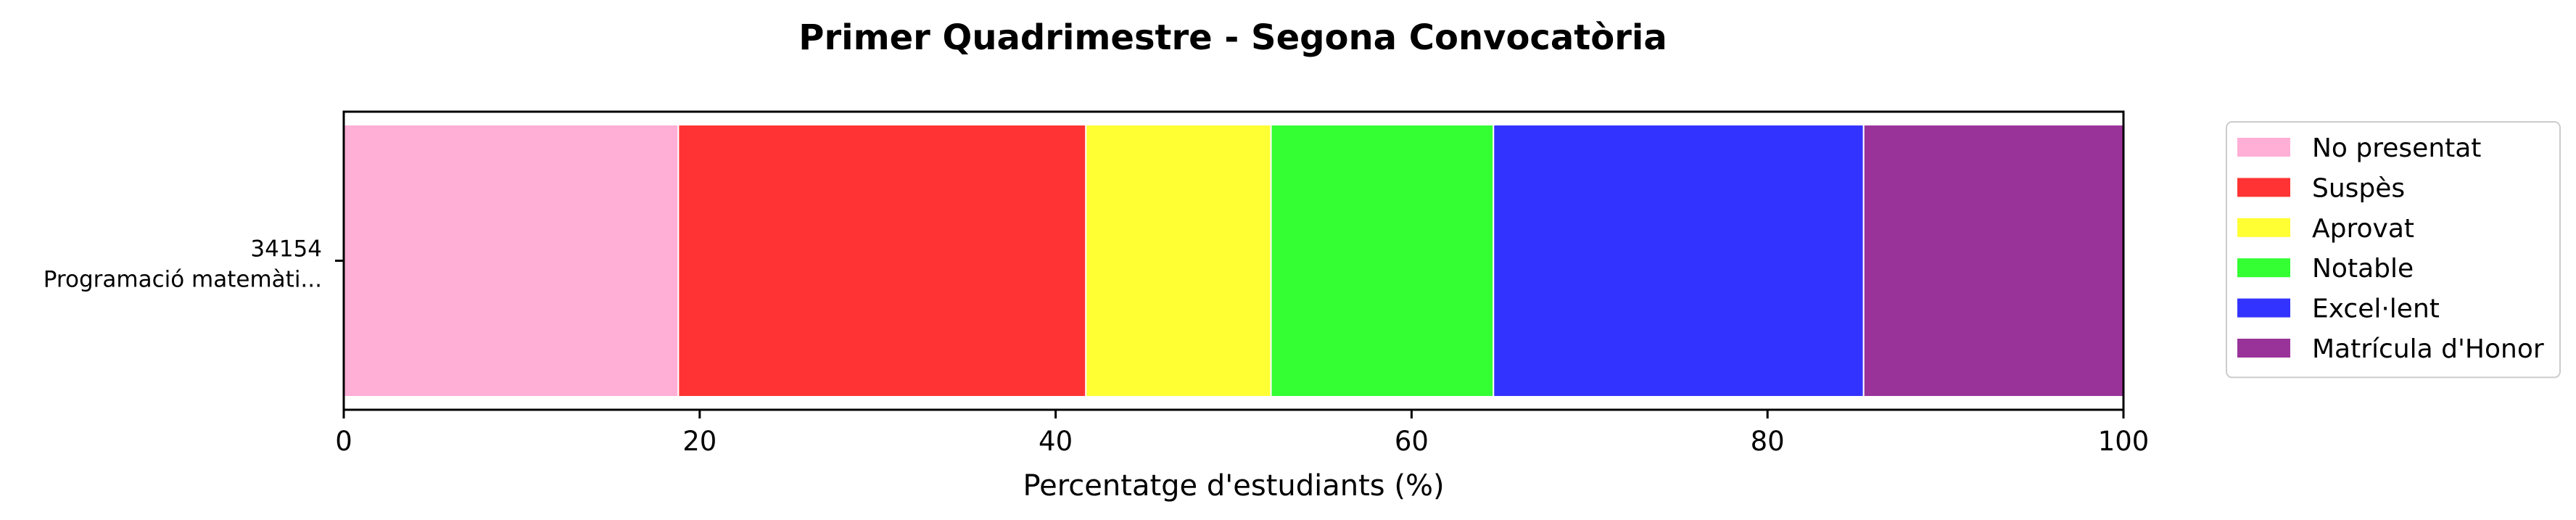 The image size is (2576, 520). What do you see at coordinates (2376, 309) in the screenshot?
I see `legend-label-5: Excel·lent` at bounding box center [2376, 309].